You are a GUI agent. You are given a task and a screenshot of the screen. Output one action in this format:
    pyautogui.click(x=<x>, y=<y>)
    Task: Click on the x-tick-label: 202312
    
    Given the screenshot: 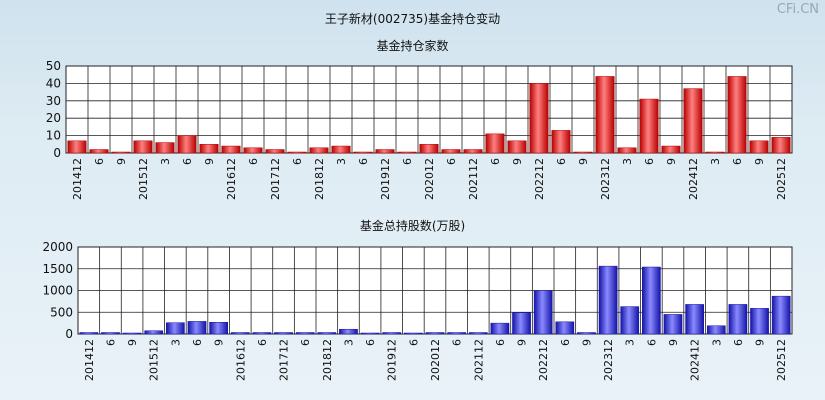 What is the action you would take?
    pyautogui.click(x=605, y=179)
    